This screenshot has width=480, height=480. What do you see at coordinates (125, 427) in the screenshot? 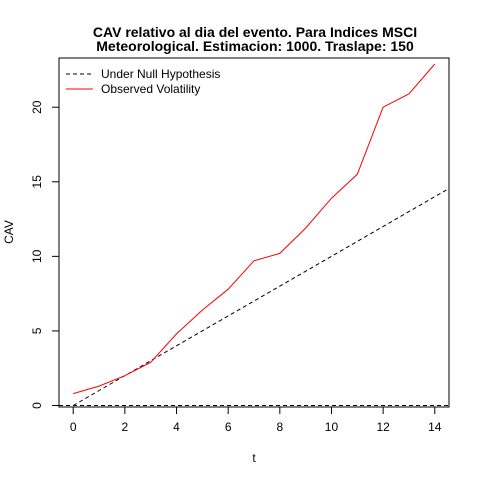
I see `x-tick-label: 2` at bounding box center [125, 427].